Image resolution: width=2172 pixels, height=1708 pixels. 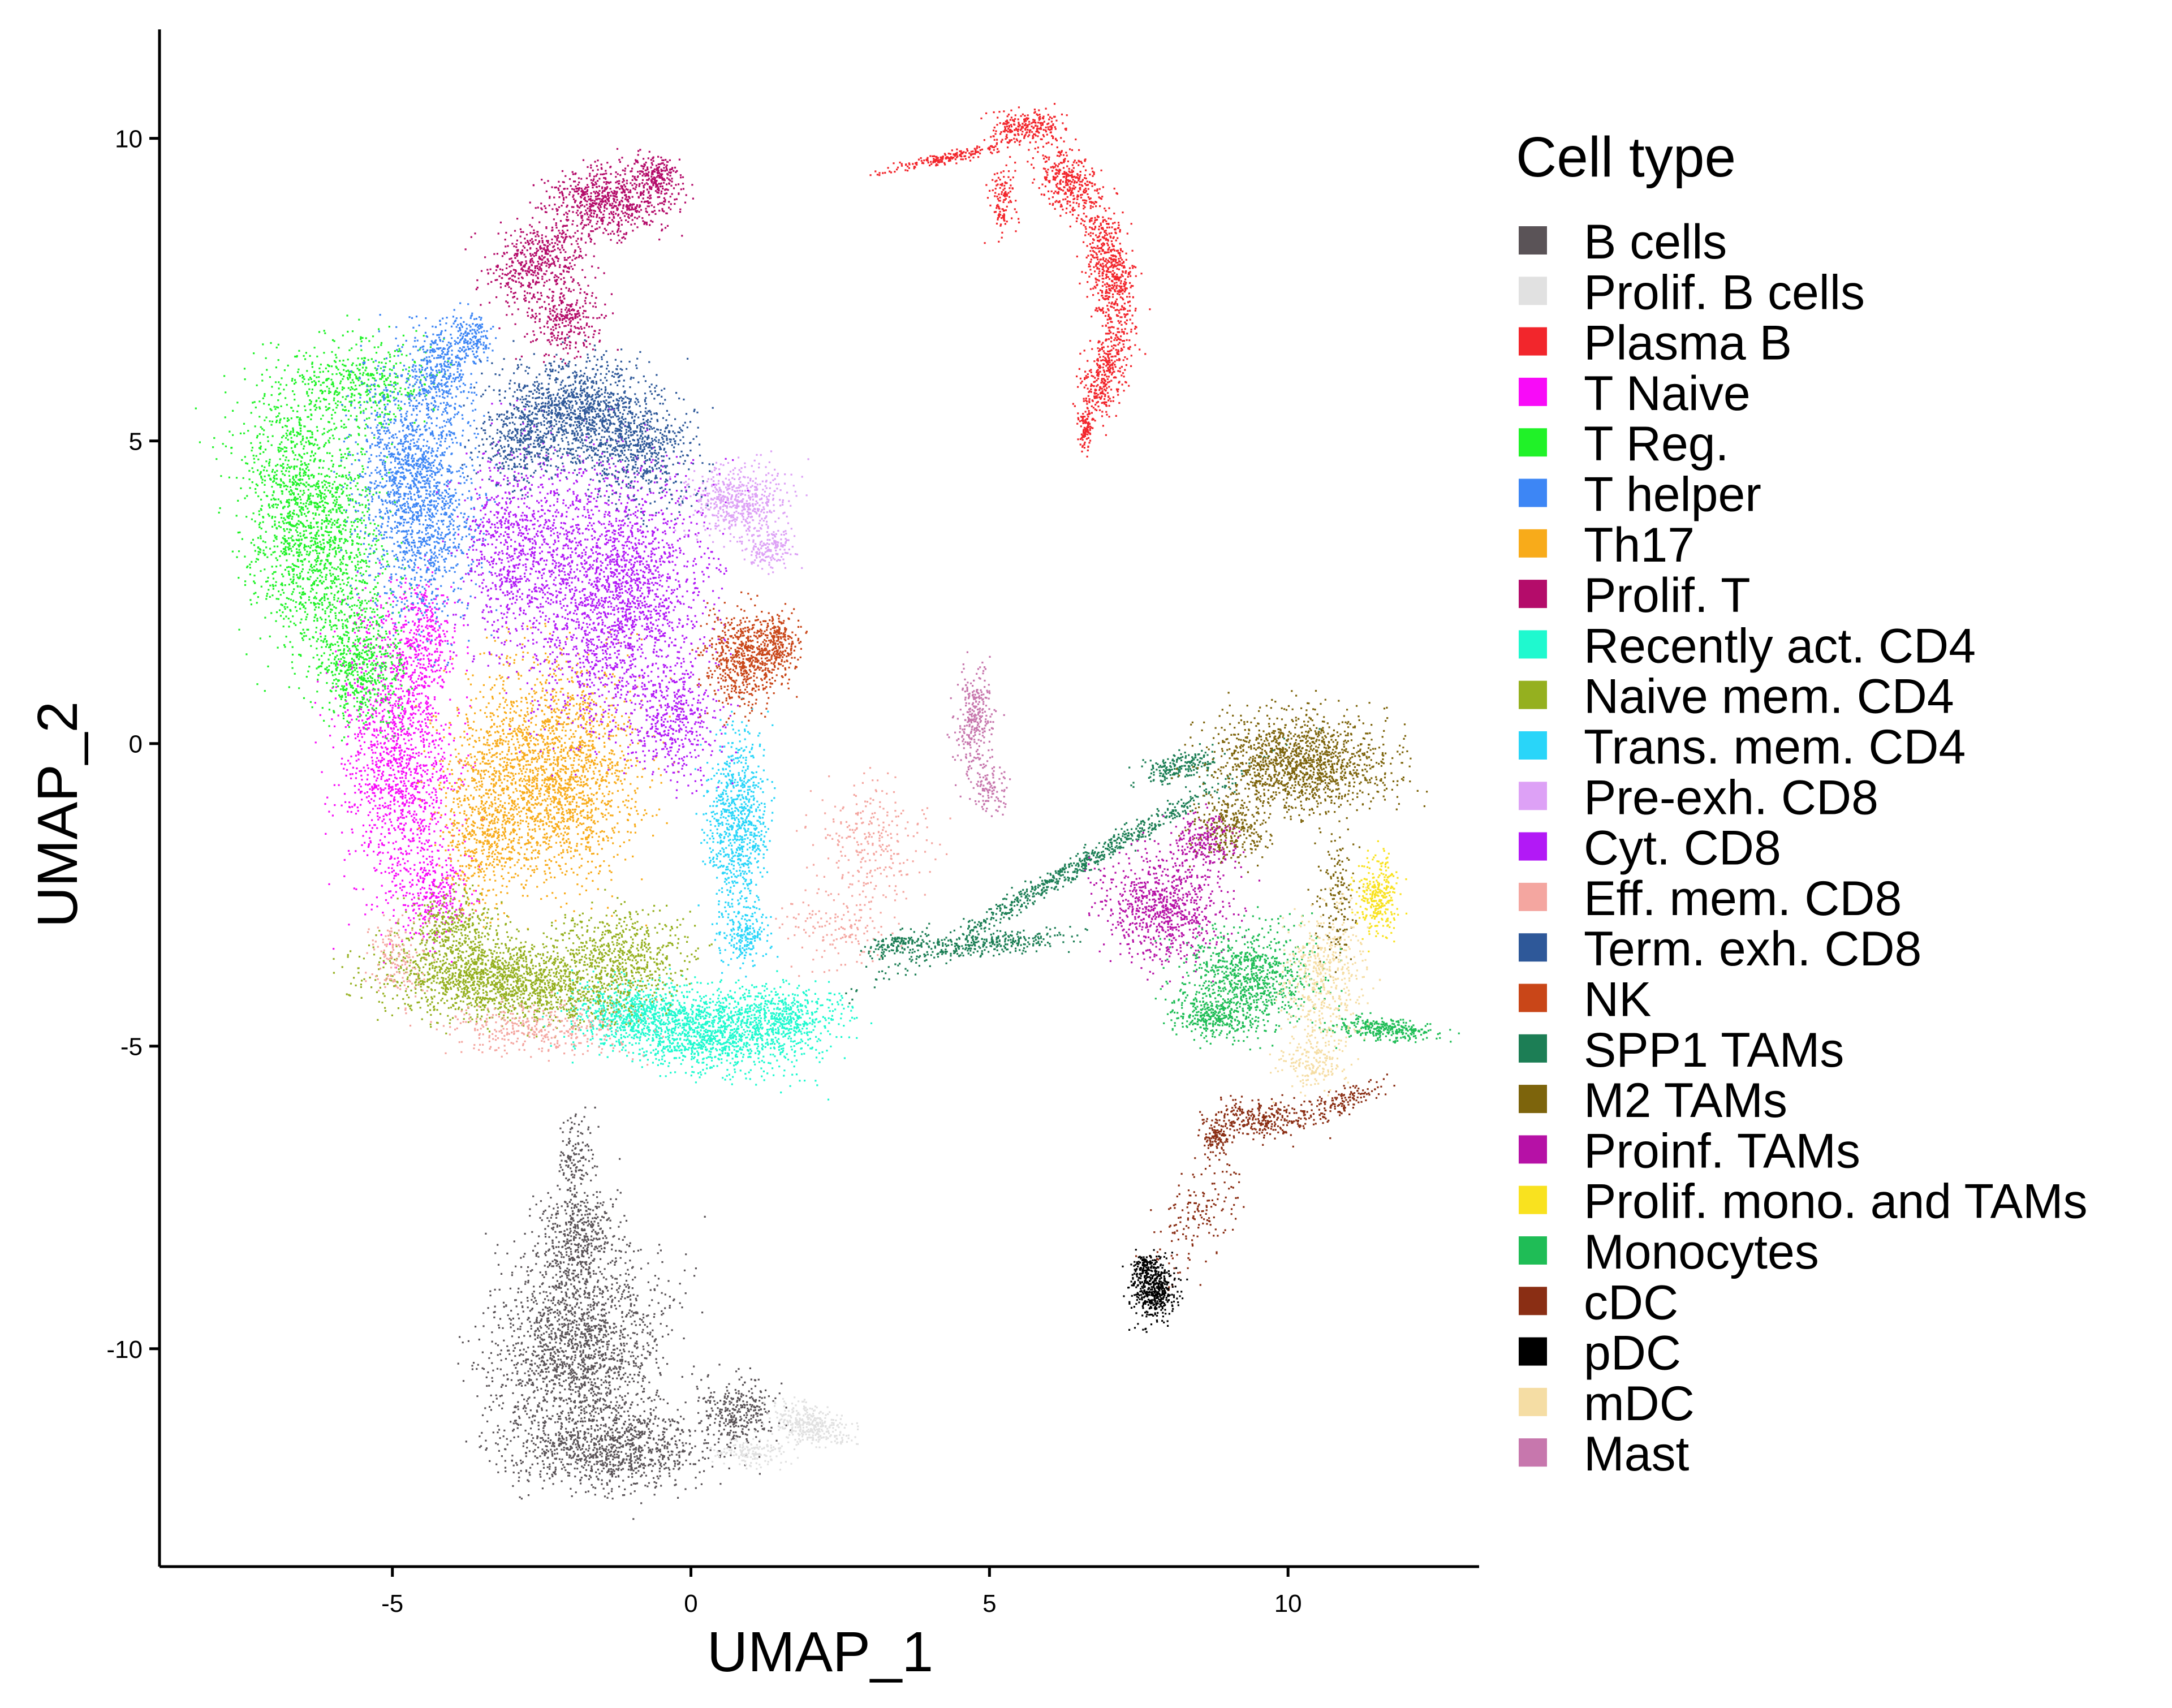 I want to click on legend-label: Pre-exh. CD8, so click(x=1731, y=797).